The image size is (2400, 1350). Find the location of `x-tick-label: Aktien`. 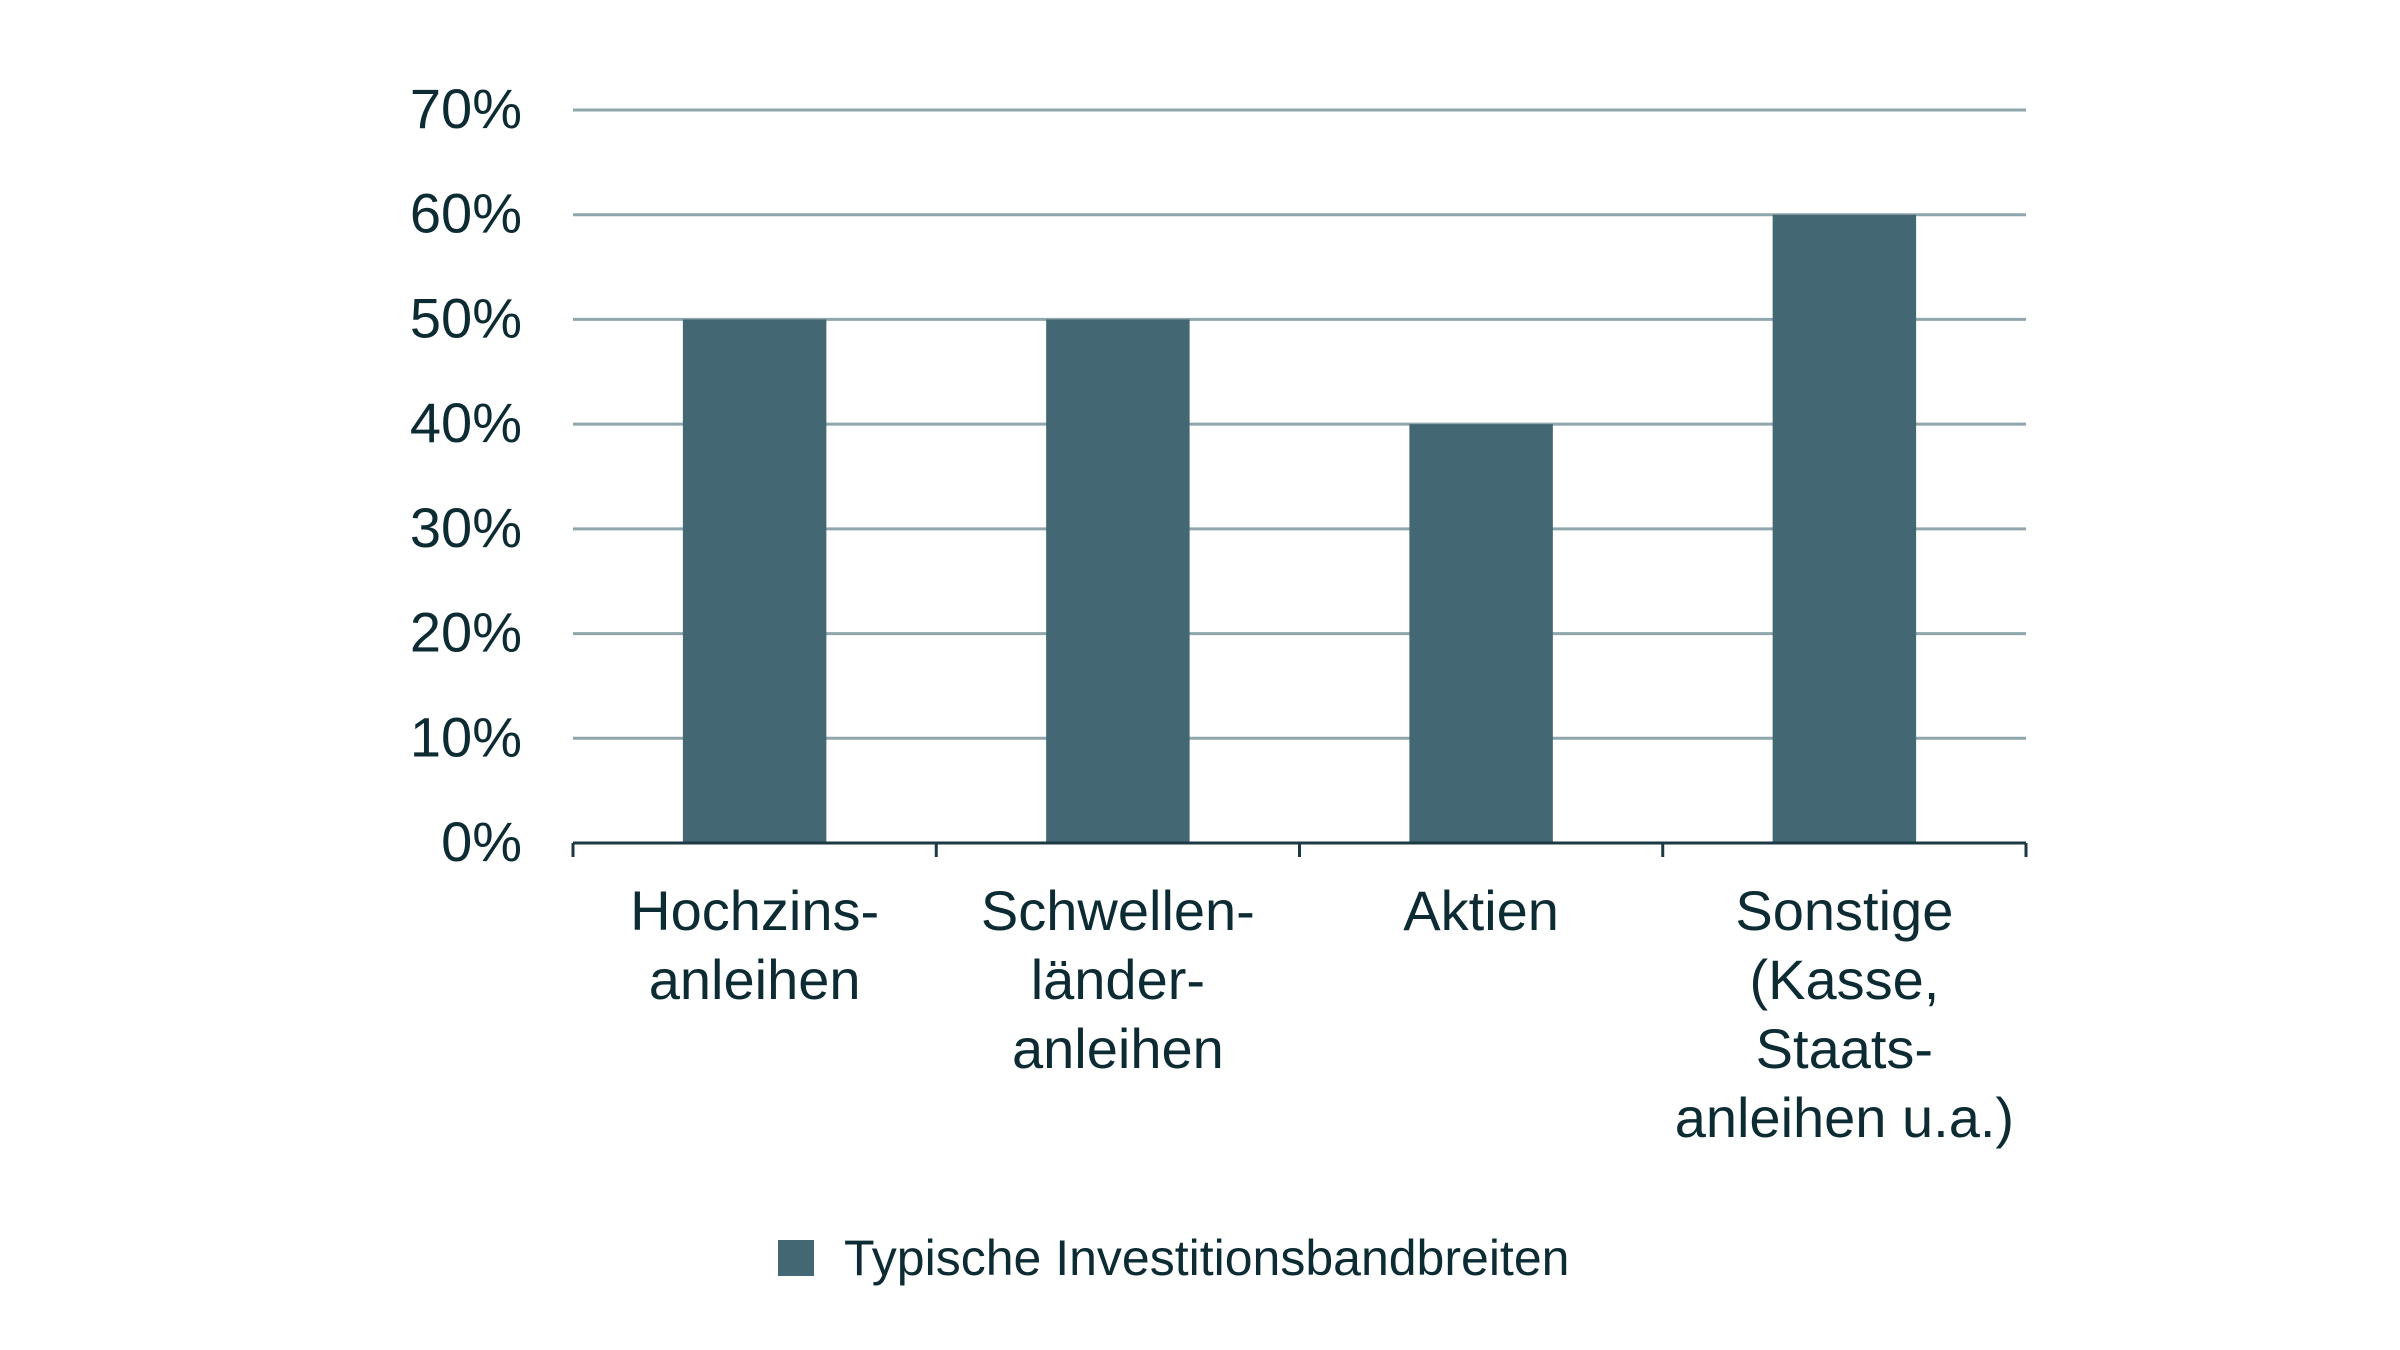

x-tick-label: Aktien is located at coordinates (1481, 910).